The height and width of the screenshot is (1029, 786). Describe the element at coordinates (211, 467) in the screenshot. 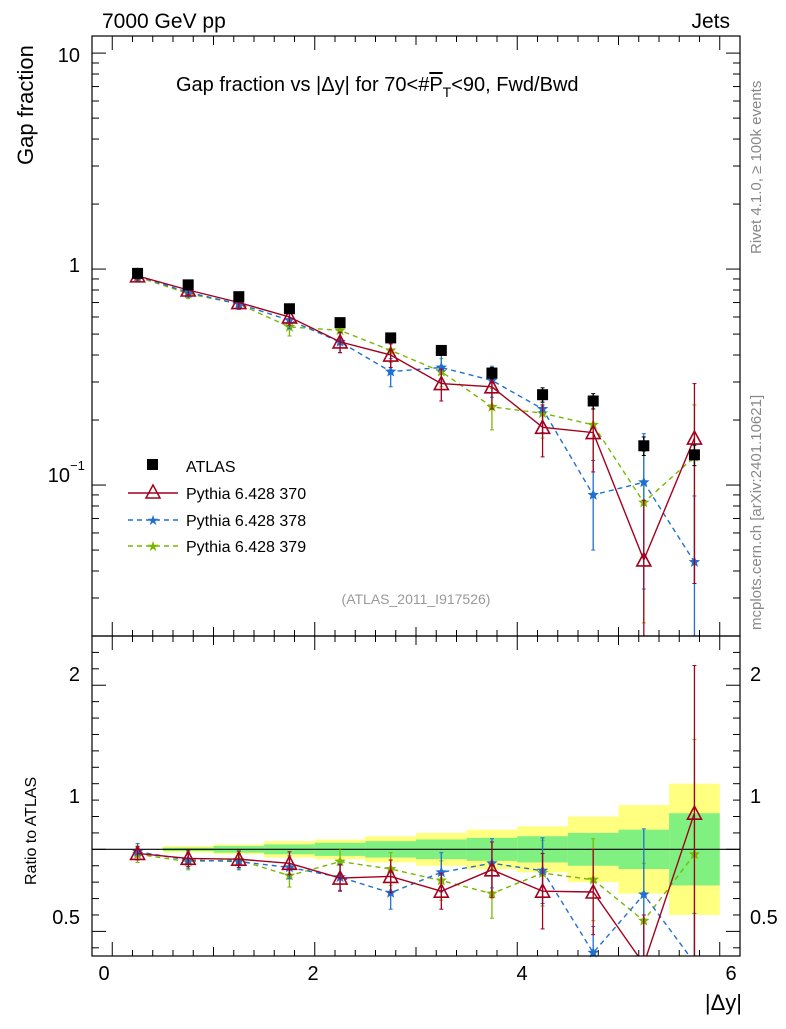

I see `legend-label-atlas: ATLAS` at that location.